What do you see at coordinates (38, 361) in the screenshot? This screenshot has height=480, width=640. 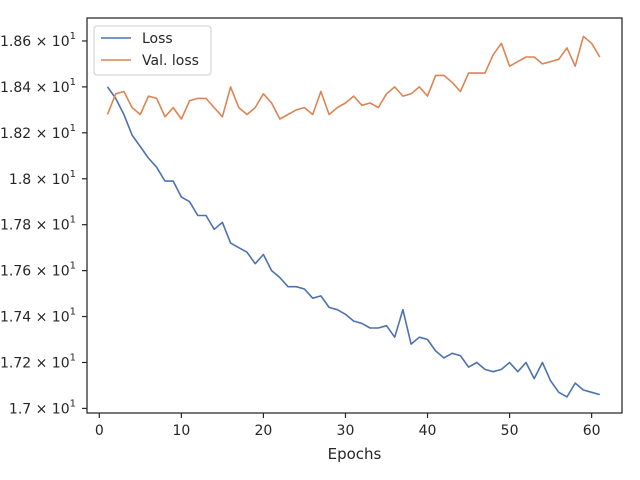 I see `y-tick-label: 1.72 × 10¹` at bounding box center [38, 361].